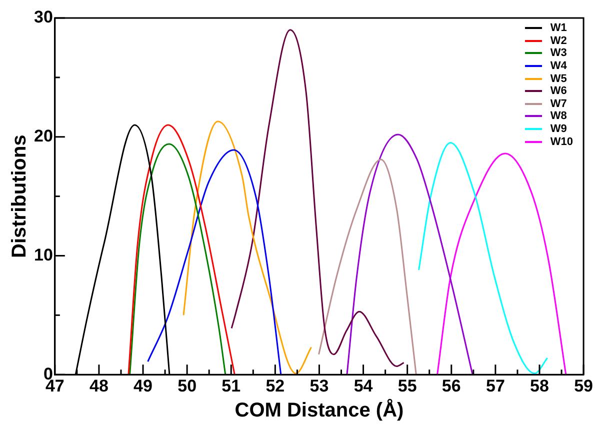  What do you see at coordinates (43, 136) in the screenshot?
I see `y-tick-label: 20` at bounding box center [43, 136].